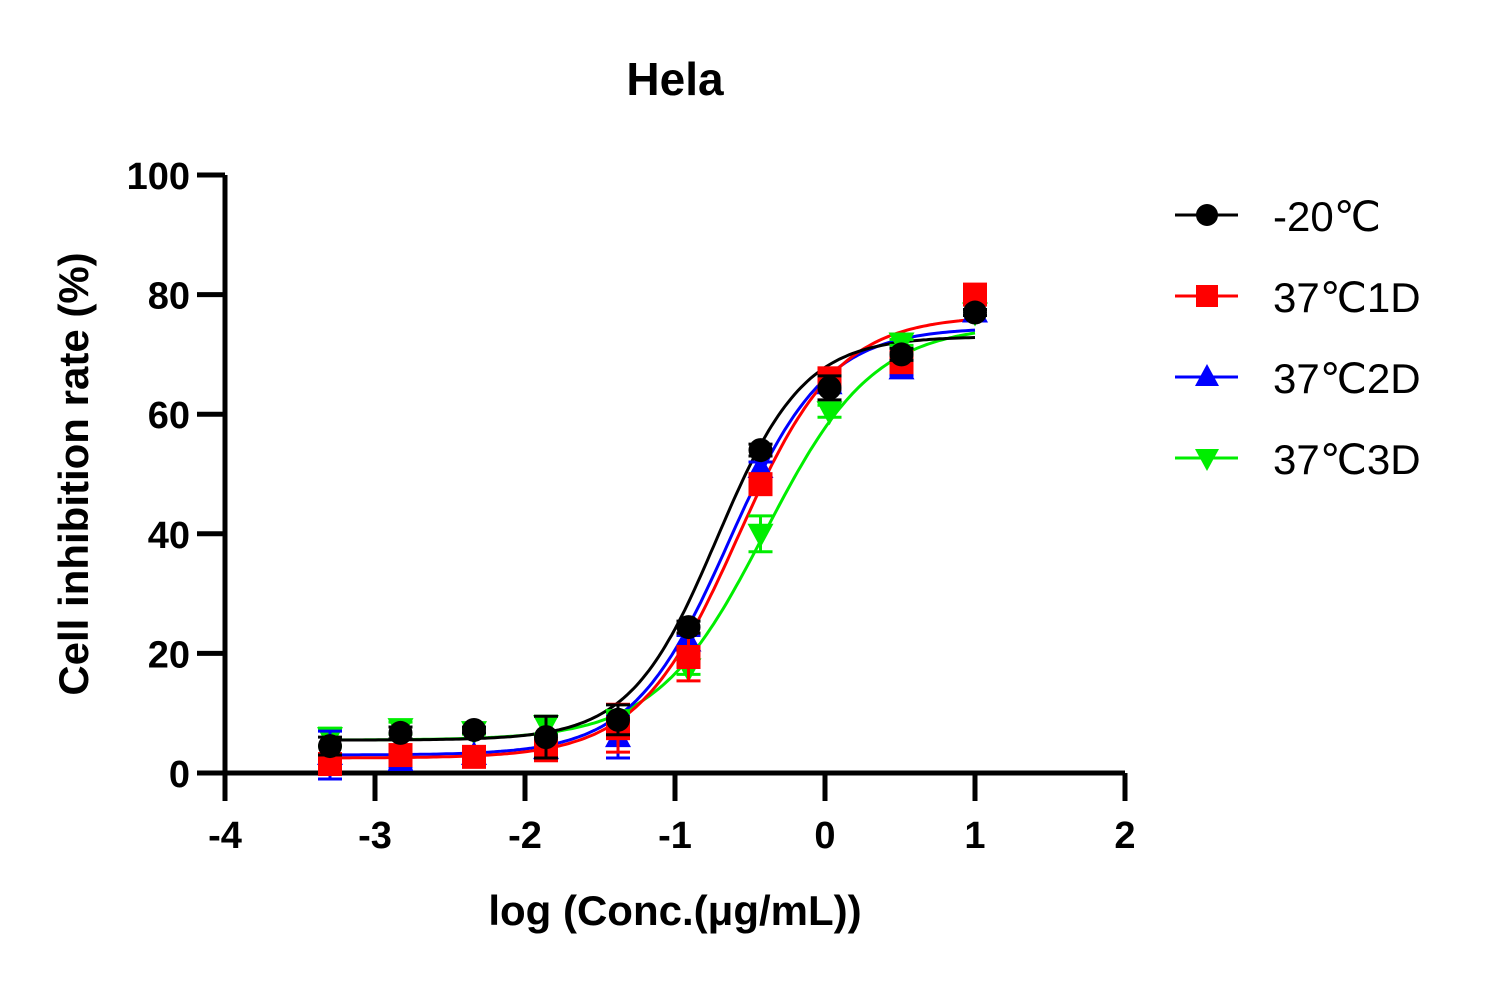 The height and width of the screenshot is (985, 1492). I want to click on legend: -20℃ 37℃1D 37℃2D 37℃3D, so click(1298, 338).